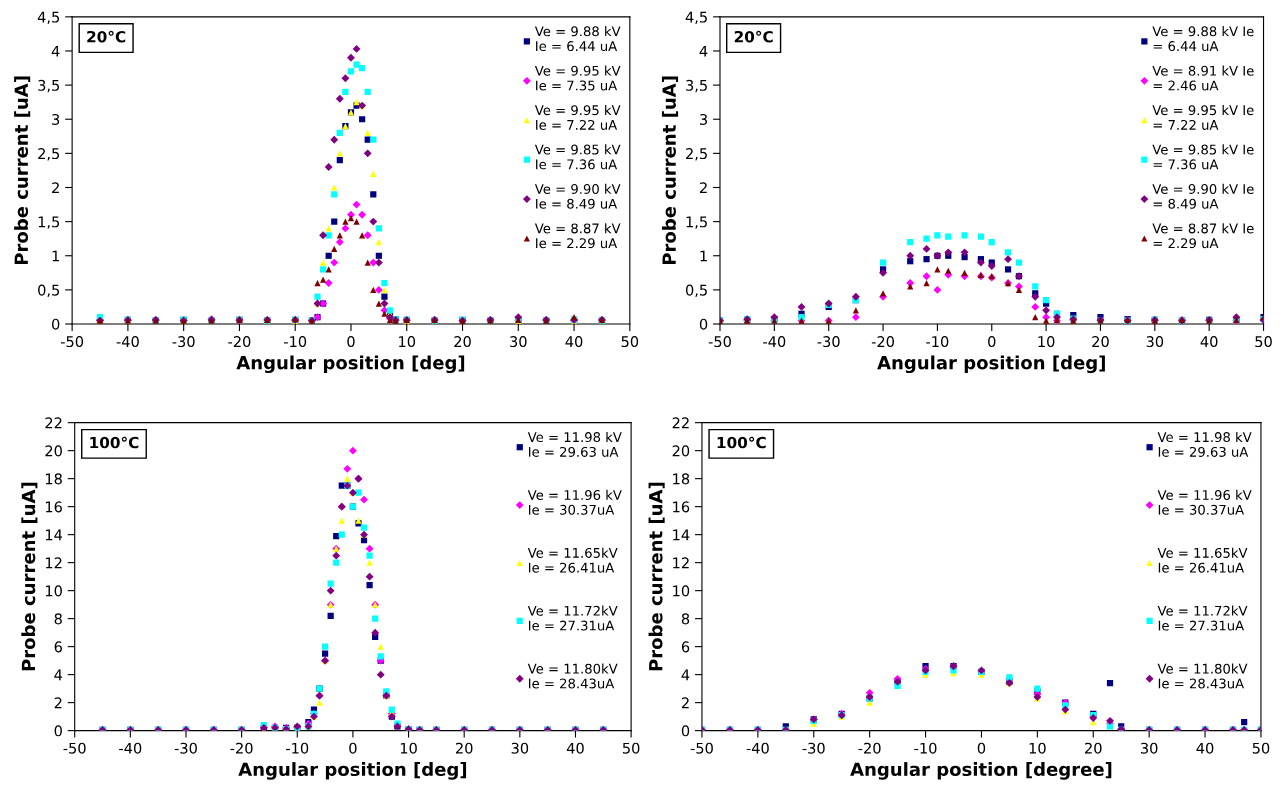 Image resolution: width=1288 pixels, height=802 pixels. What do you see at coordinates (981, 771) in the screenshot?
I see `x-axis-title: Angular position [degree]` at bounding box center [981, 771].